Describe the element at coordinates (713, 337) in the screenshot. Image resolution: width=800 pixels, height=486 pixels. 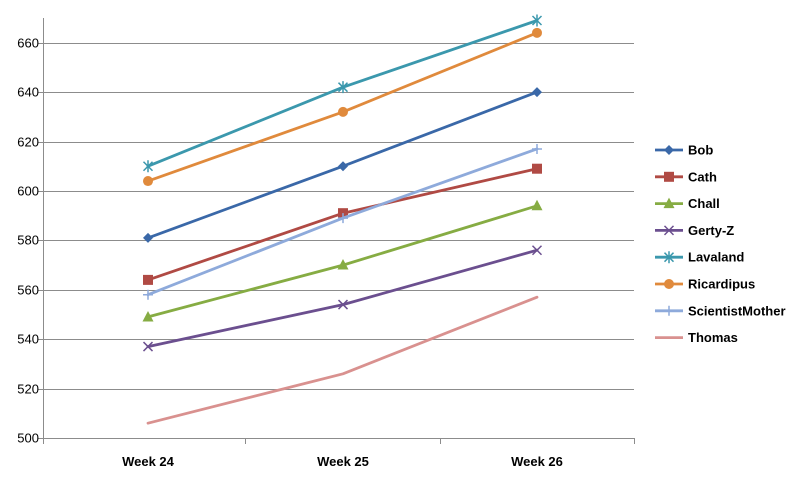
I see `legend-label: Thomas` at that location.